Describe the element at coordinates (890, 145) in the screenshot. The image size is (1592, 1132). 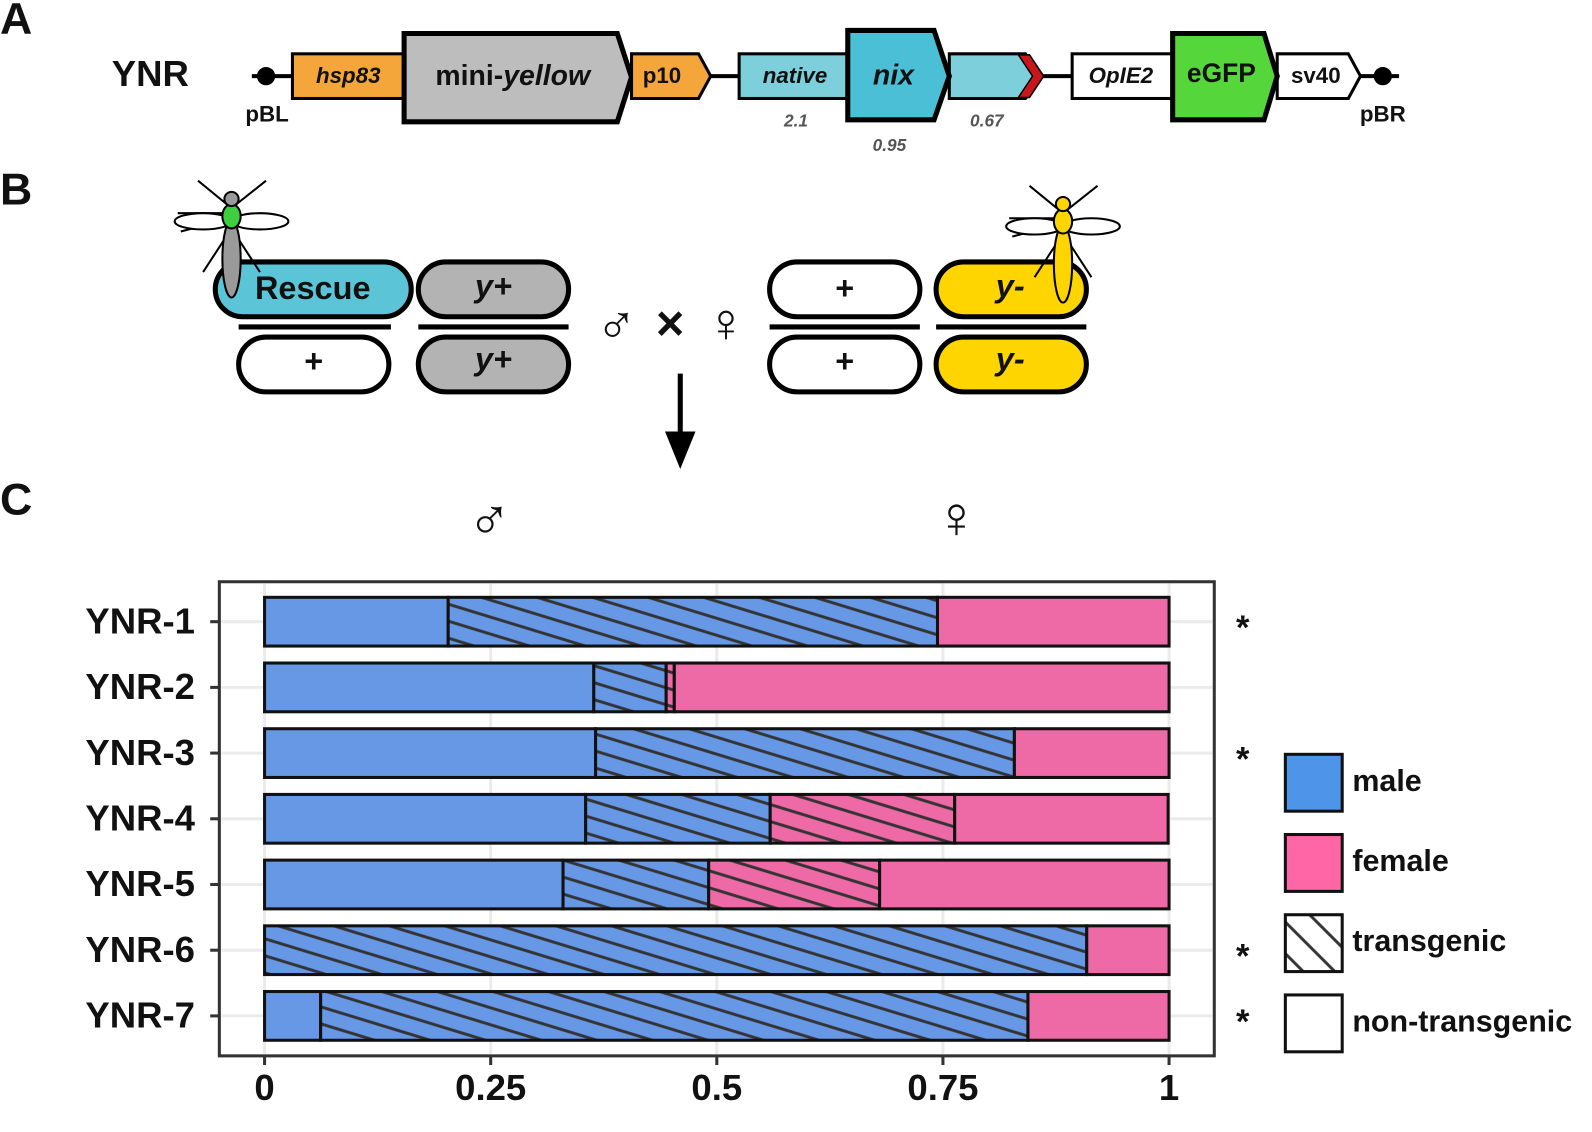
I see `length-label: 0.95` at that location.